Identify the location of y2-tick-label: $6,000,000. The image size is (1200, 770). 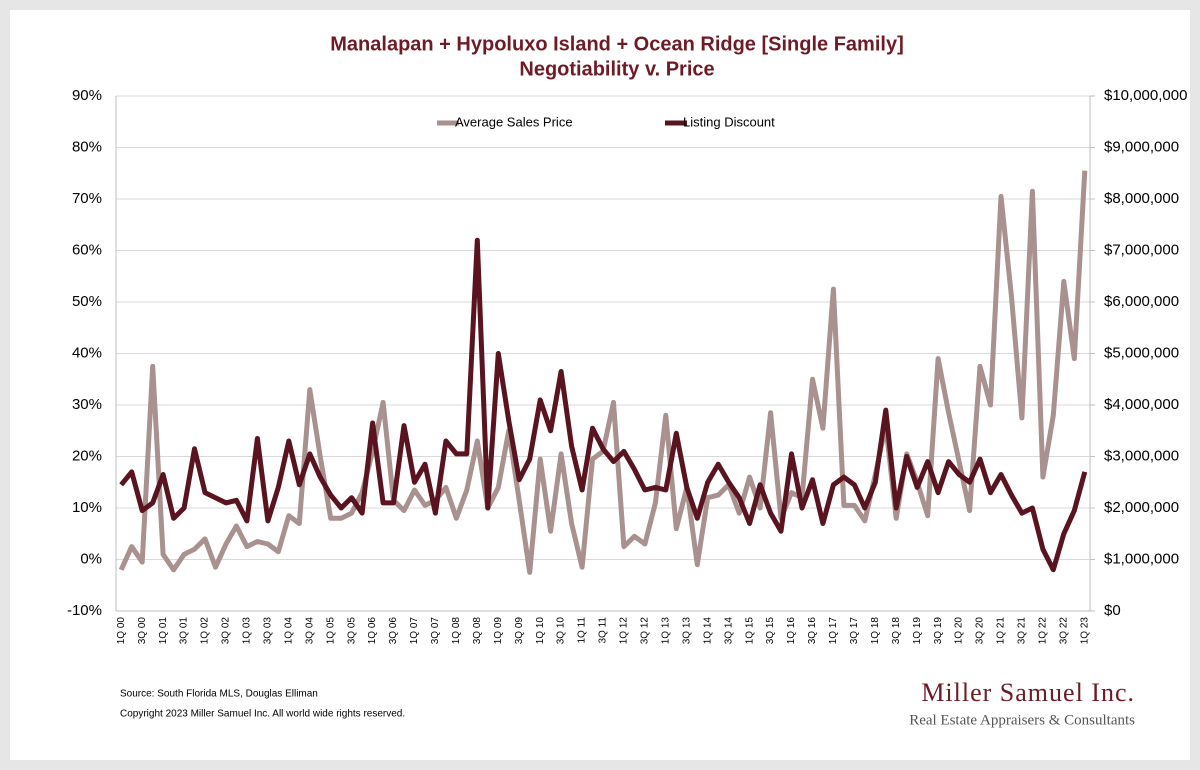
(1141, 301).